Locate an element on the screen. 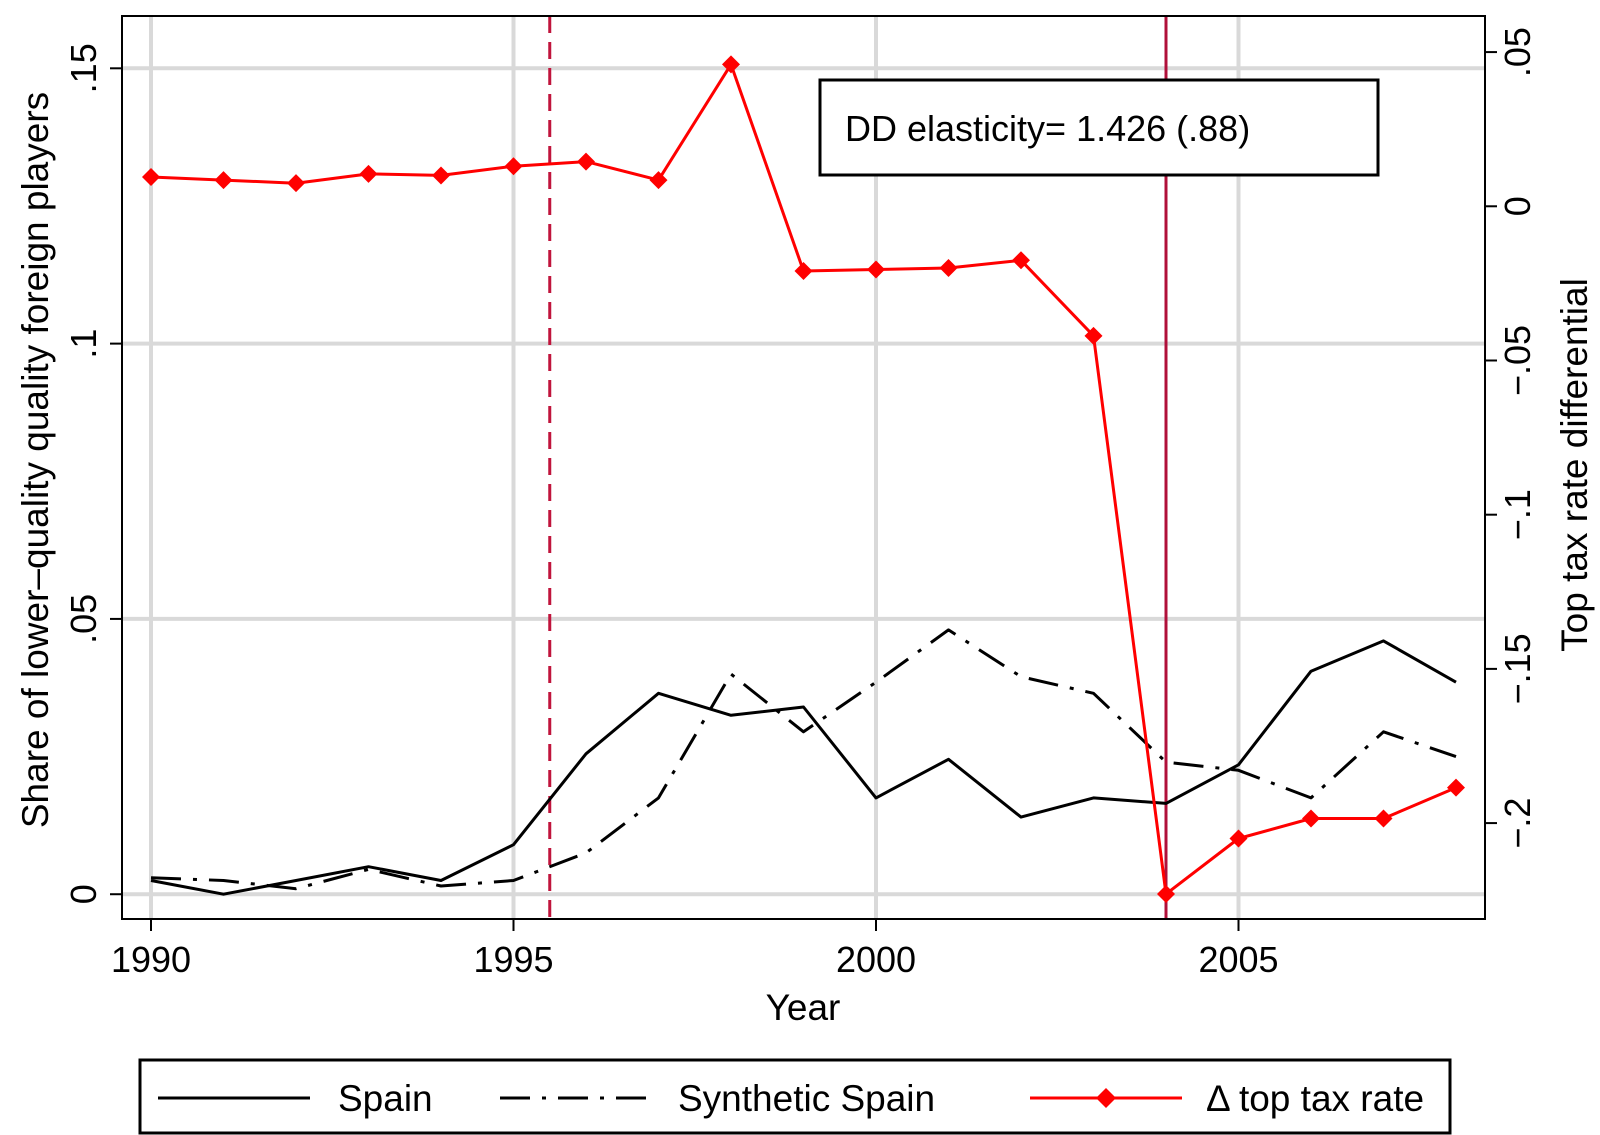  legend: Spain Synthetic Spain Δ top tax rate is located at coordinates (795, 1096).